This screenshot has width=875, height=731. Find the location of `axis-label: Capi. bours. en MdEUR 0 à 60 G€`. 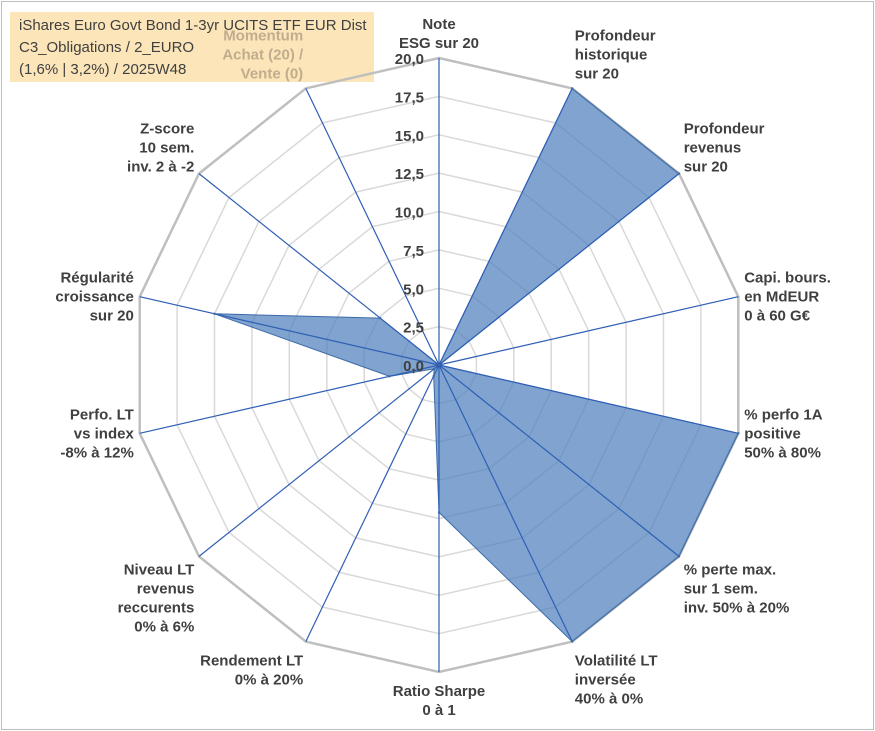

axis-label: Capi. bours. en MdEUR 0 à 60 G€ is located at coordinates (787, 297).